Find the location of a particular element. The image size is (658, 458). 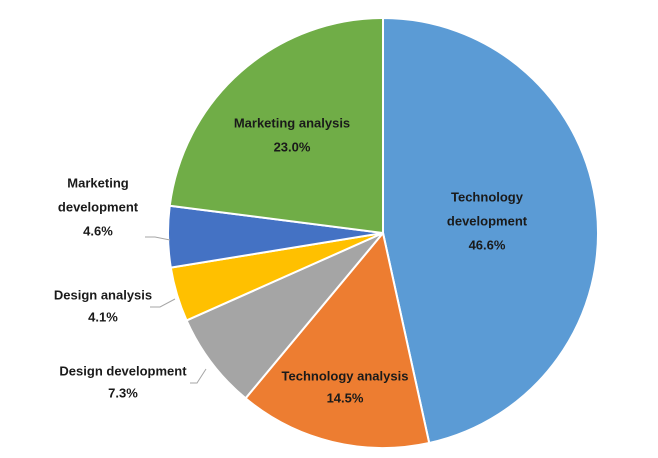

data-label-design-development: Design development 7.3% is located at coordinates (123, 381).